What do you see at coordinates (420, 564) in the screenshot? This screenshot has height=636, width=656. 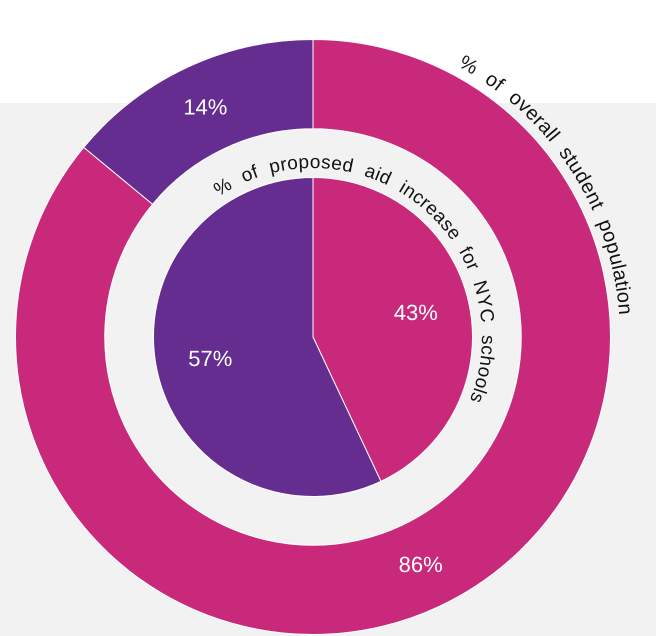 I see `data-label: 86%` at bounding box center [420, 564].